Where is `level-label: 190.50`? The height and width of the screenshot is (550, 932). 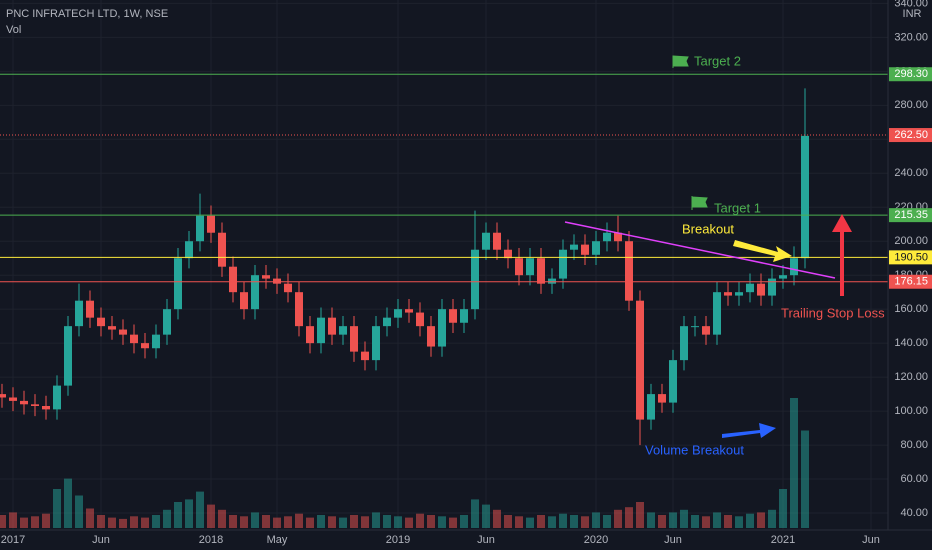
level-label: 190.50 is located at coordinates (911, 257).